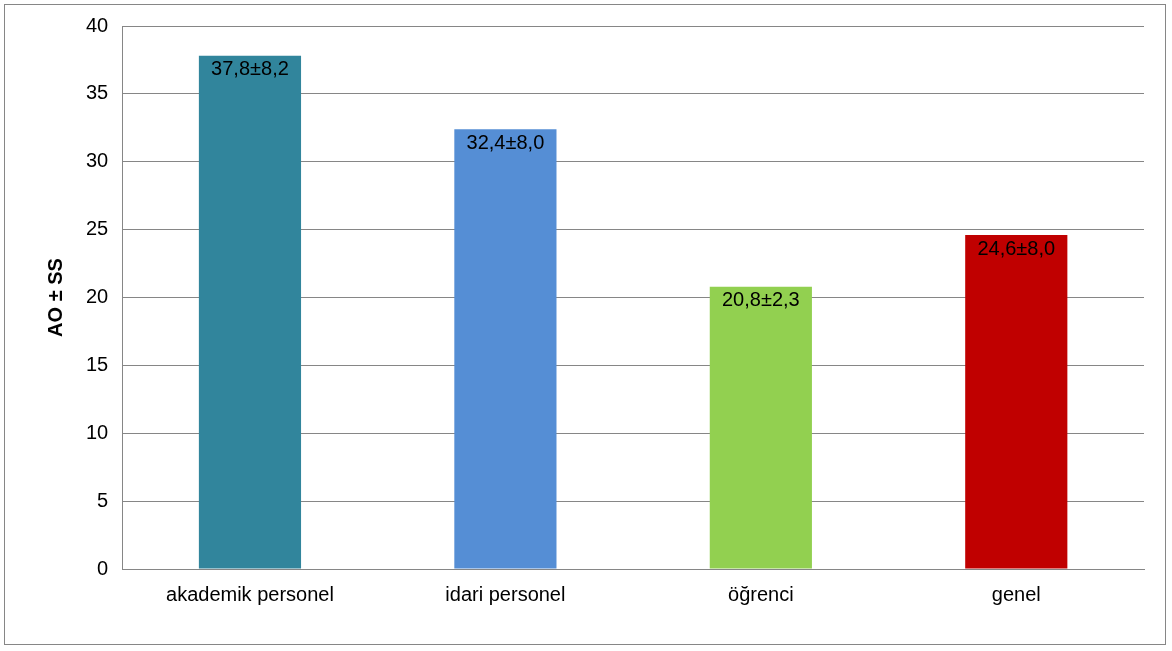 This screenshot has height=651, width=1172. I want to click on y-tick-label: 35, so click(97, 92).